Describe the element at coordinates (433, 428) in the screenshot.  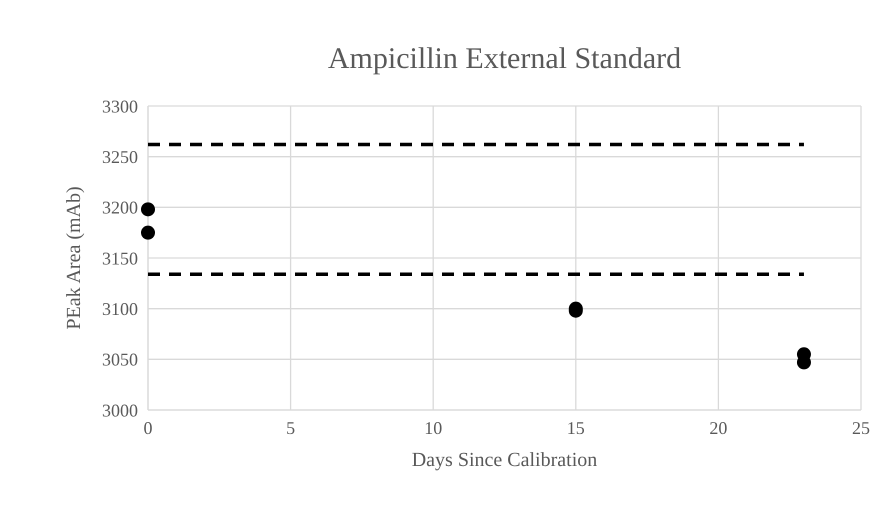
I see `x-tick-label: 10` at that location.